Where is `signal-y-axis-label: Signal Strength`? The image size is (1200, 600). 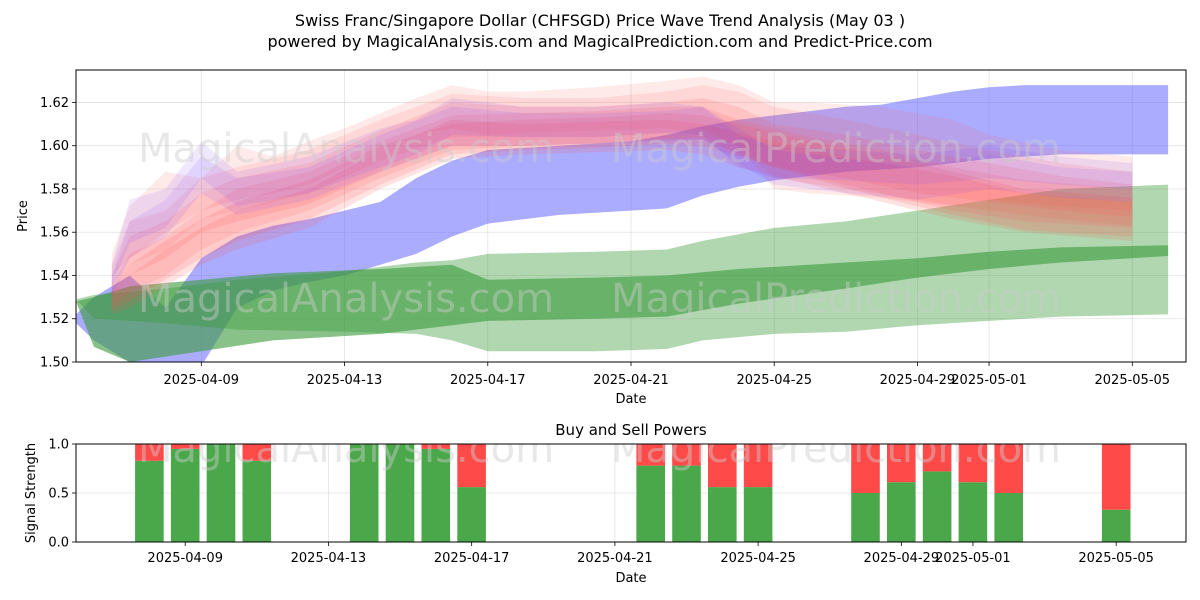 signal-y-axis-label: Signal Strength is located at coordinates (31, 493).